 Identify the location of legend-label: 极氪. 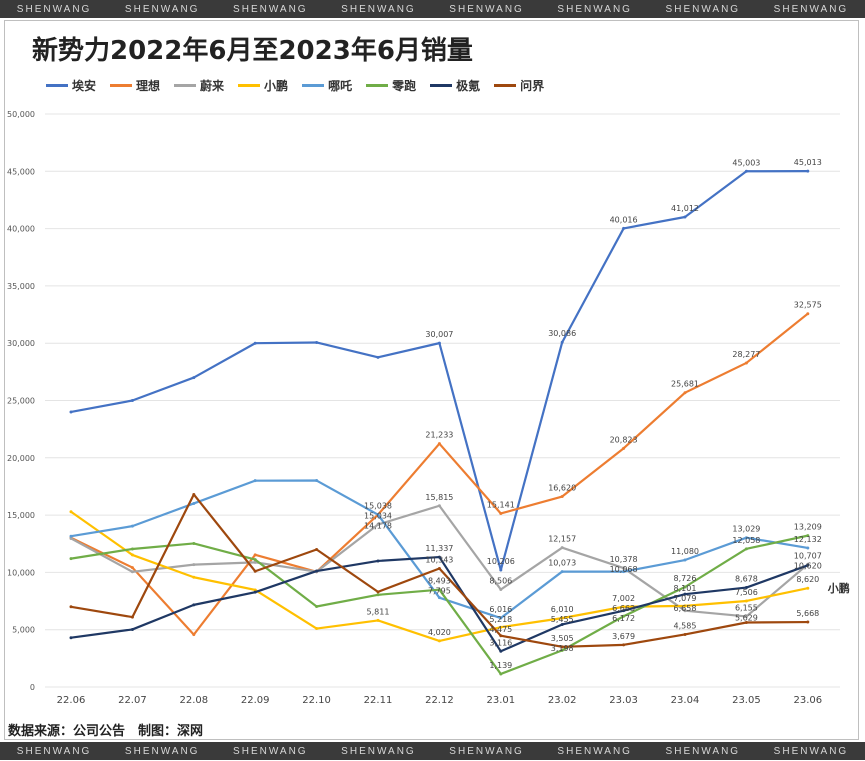
(468, 86).